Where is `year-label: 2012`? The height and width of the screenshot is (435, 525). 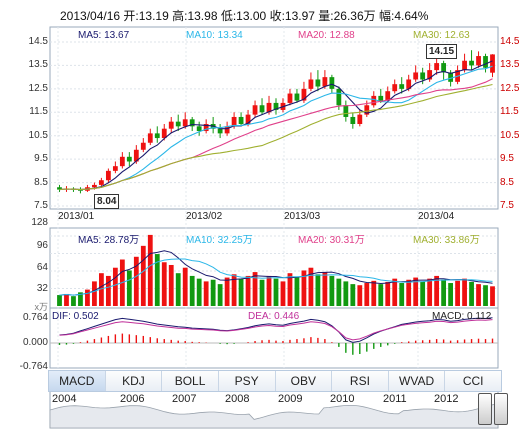
year-label: 2012 is located at coordinates (446, 399).